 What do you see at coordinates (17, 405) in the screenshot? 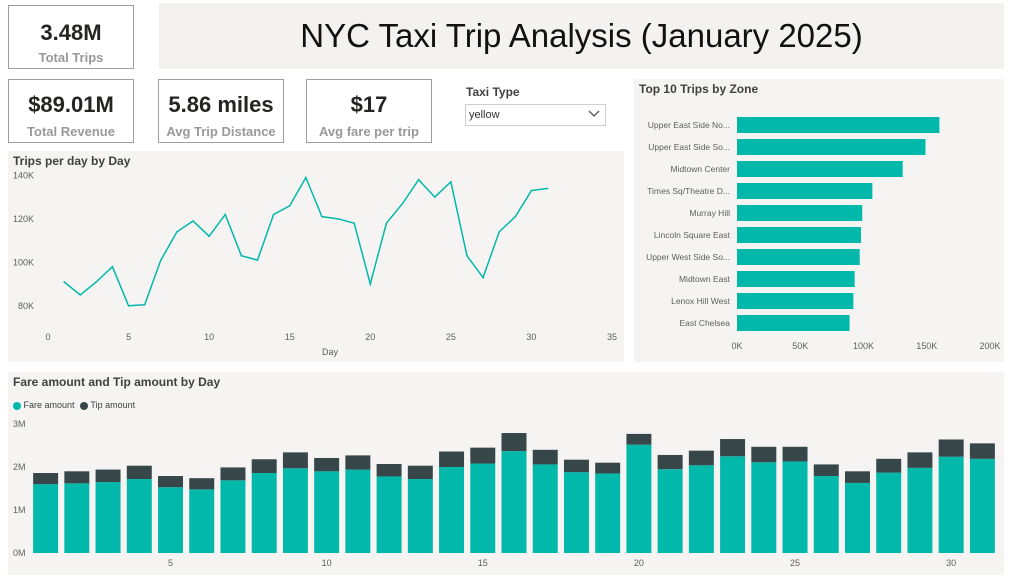
I see `legend-fare-swatch` at bounding box center [17, 405].